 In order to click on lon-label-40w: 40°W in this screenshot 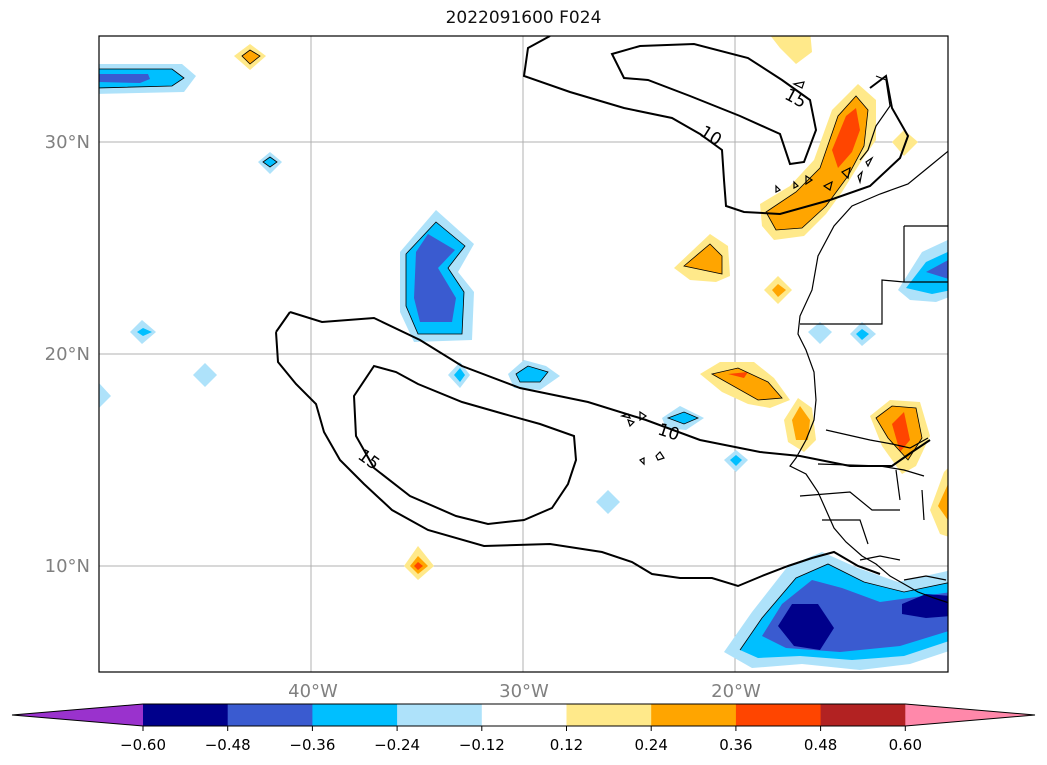, I will do `click(313, 691)`.